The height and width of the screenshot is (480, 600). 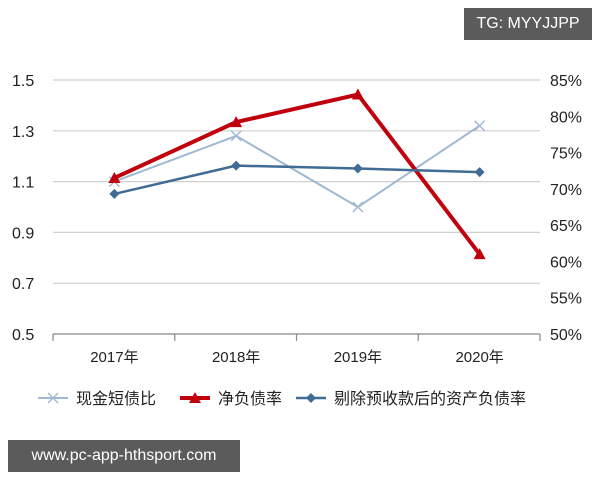 What do you see at coordinates (296, 349) in the screenshot?
I see `x-axis: 2017年 2018年 2019年 2020年` at bounding box center [296, 349].